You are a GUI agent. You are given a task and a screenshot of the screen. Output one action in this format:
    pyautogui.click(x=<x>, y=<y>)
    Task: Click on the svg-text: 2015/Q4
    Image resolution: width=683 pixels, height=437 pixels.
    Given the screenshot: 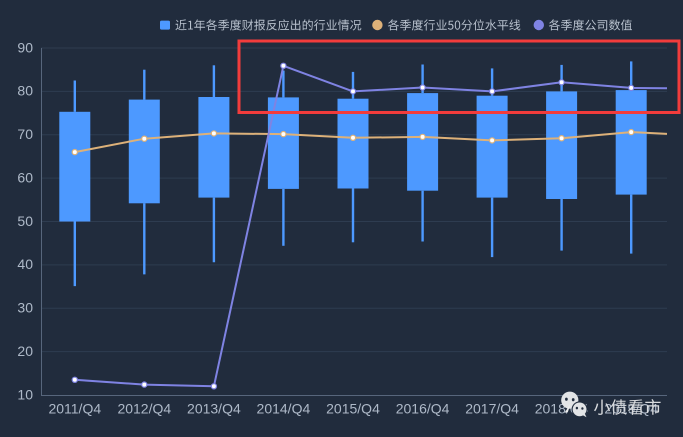 What is the action you would take?
    pyautogui.click(x=353, y=409)
    